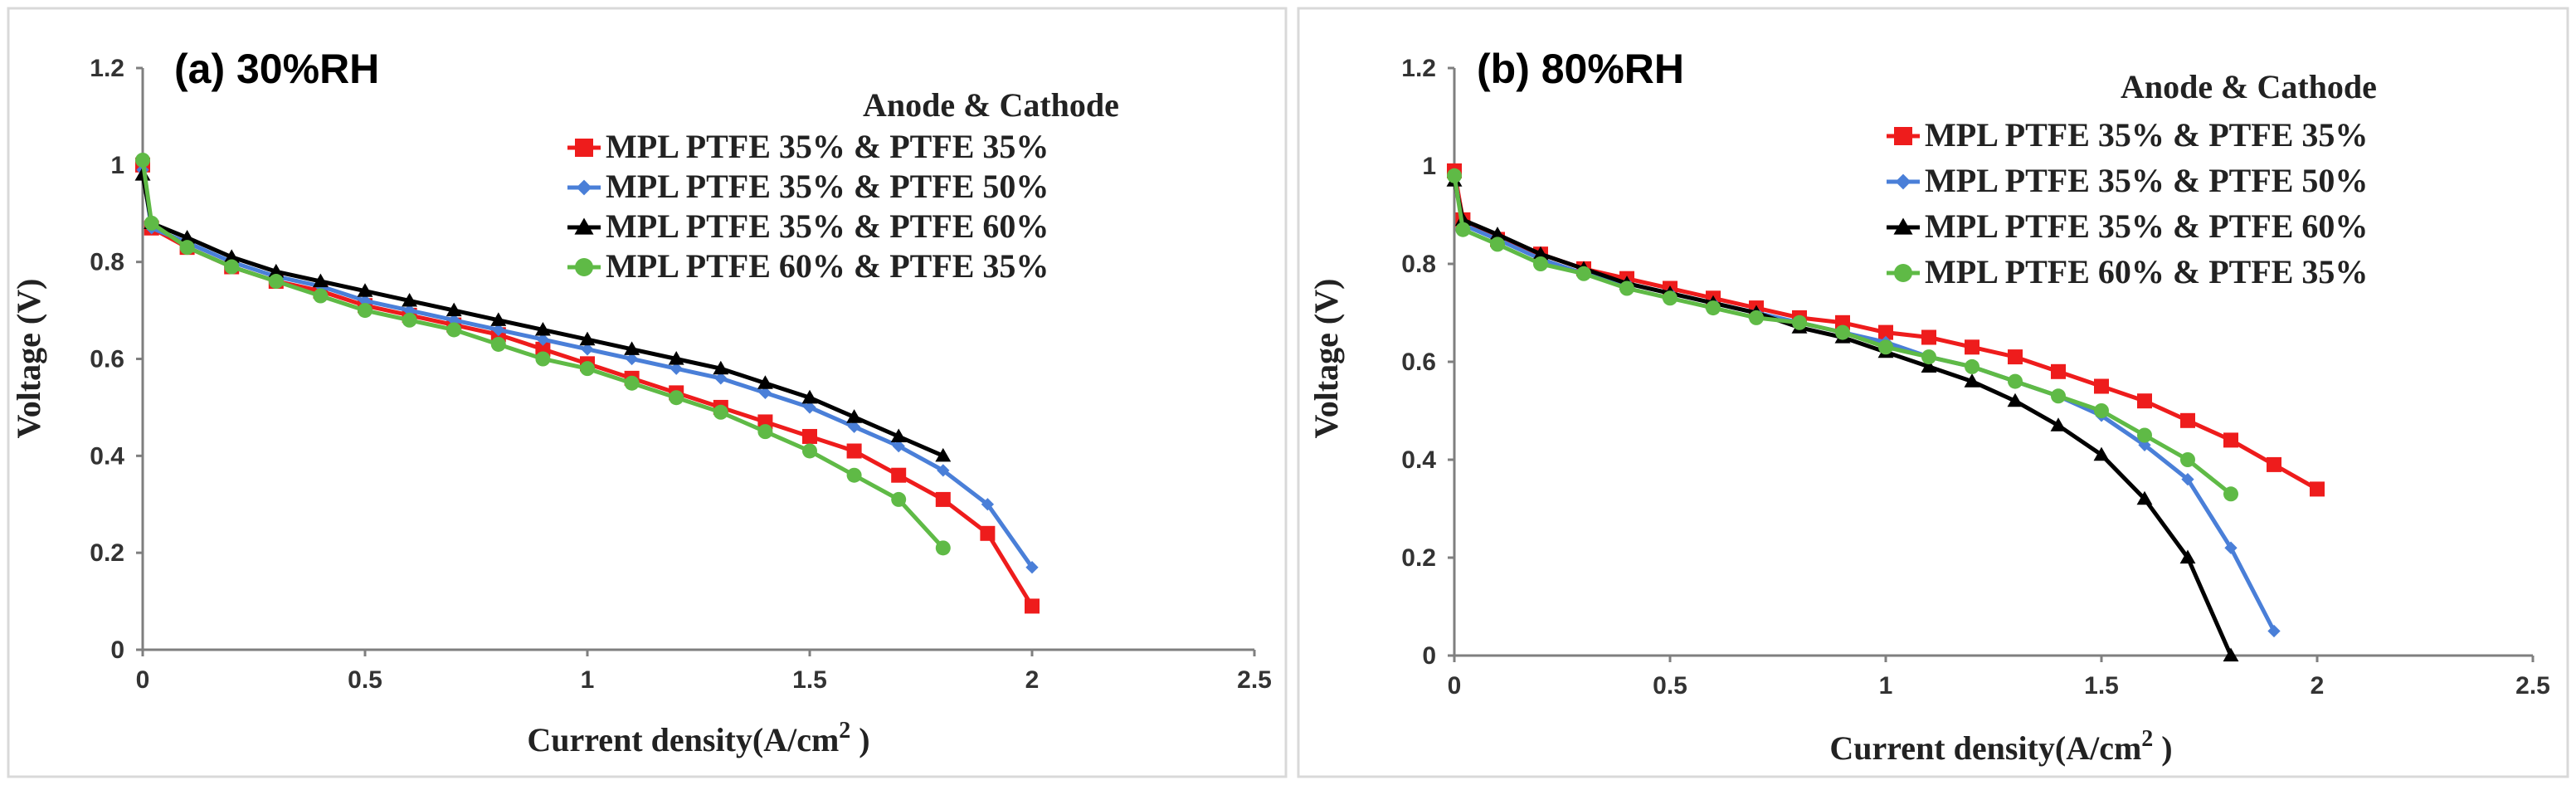 This screenshot has width=2576, height=785. I want to click on series-line, so click(542, 316).